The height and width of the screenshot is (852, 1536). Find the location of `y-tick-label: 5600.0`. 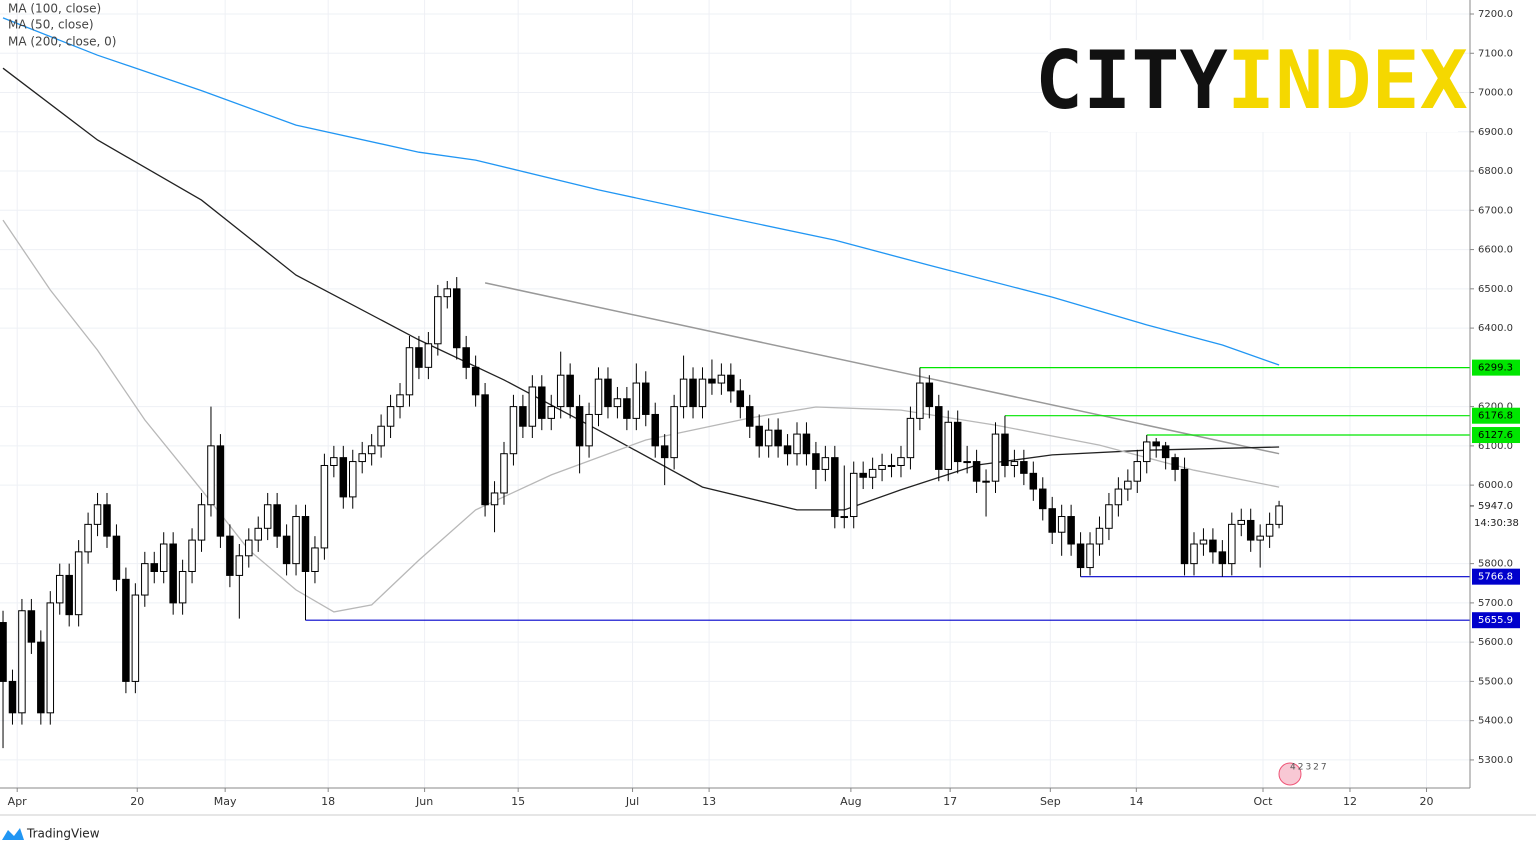

y-tick-label: 5600.0 is located at coordinates (1495, 642).